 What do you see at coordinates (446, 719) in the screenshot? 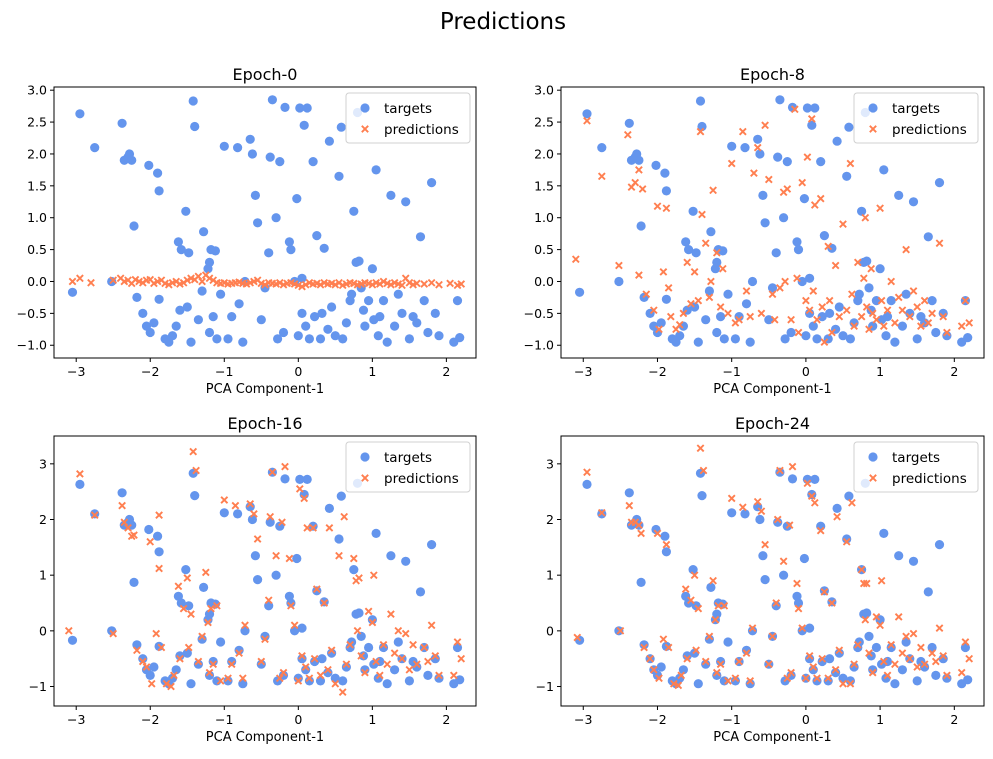
I see `x-tick-label: 2` at bounding box center [446, 719].